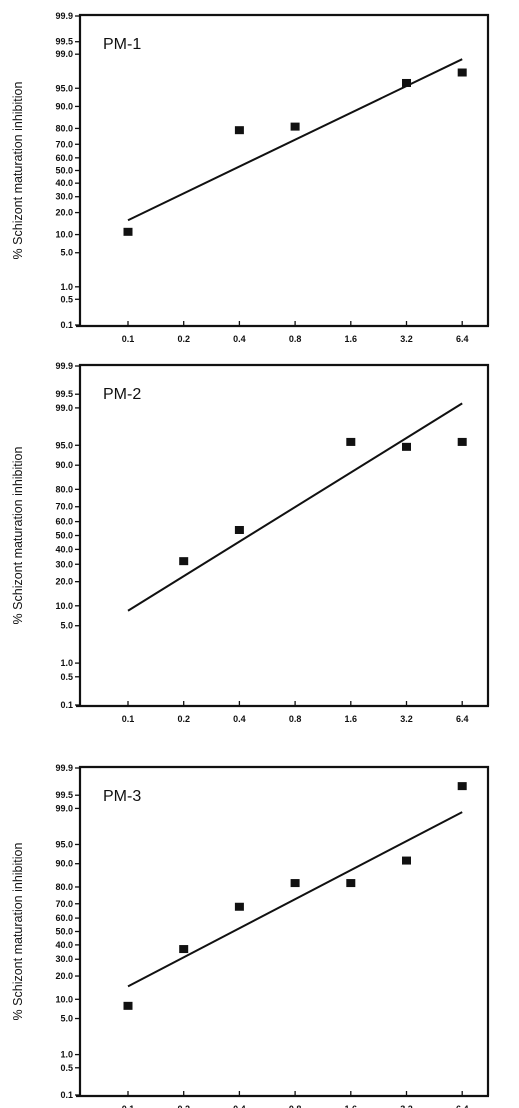 Image resolution: width=519 pixels, height=1108 pixels. I want to click on panel-title: PM-2, so click(122, 394).